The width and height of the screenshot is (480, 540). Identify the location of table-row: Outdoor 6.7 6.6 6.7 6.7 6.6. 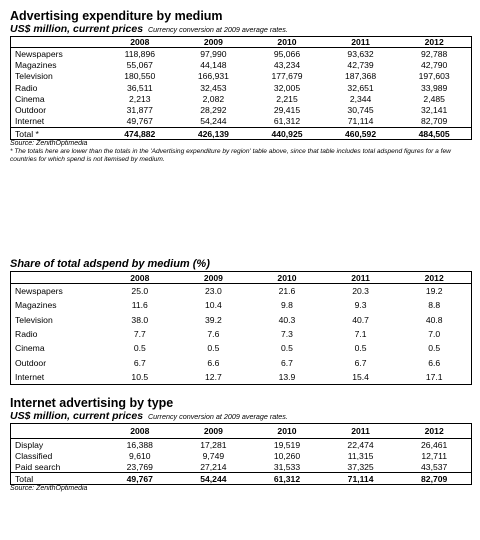
(241, 362).